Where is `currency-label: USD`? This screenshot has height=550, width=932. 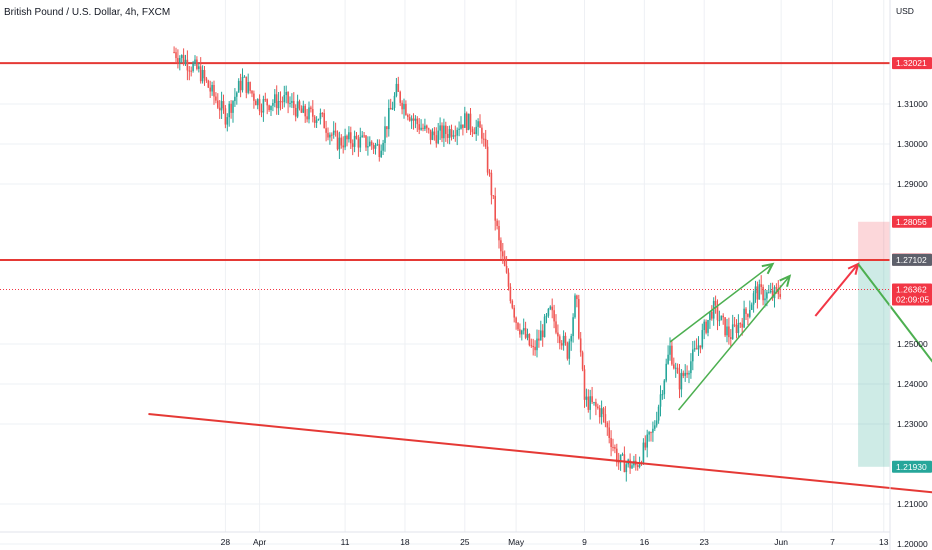
currency-label: USD is located at coordinates (905, 11).